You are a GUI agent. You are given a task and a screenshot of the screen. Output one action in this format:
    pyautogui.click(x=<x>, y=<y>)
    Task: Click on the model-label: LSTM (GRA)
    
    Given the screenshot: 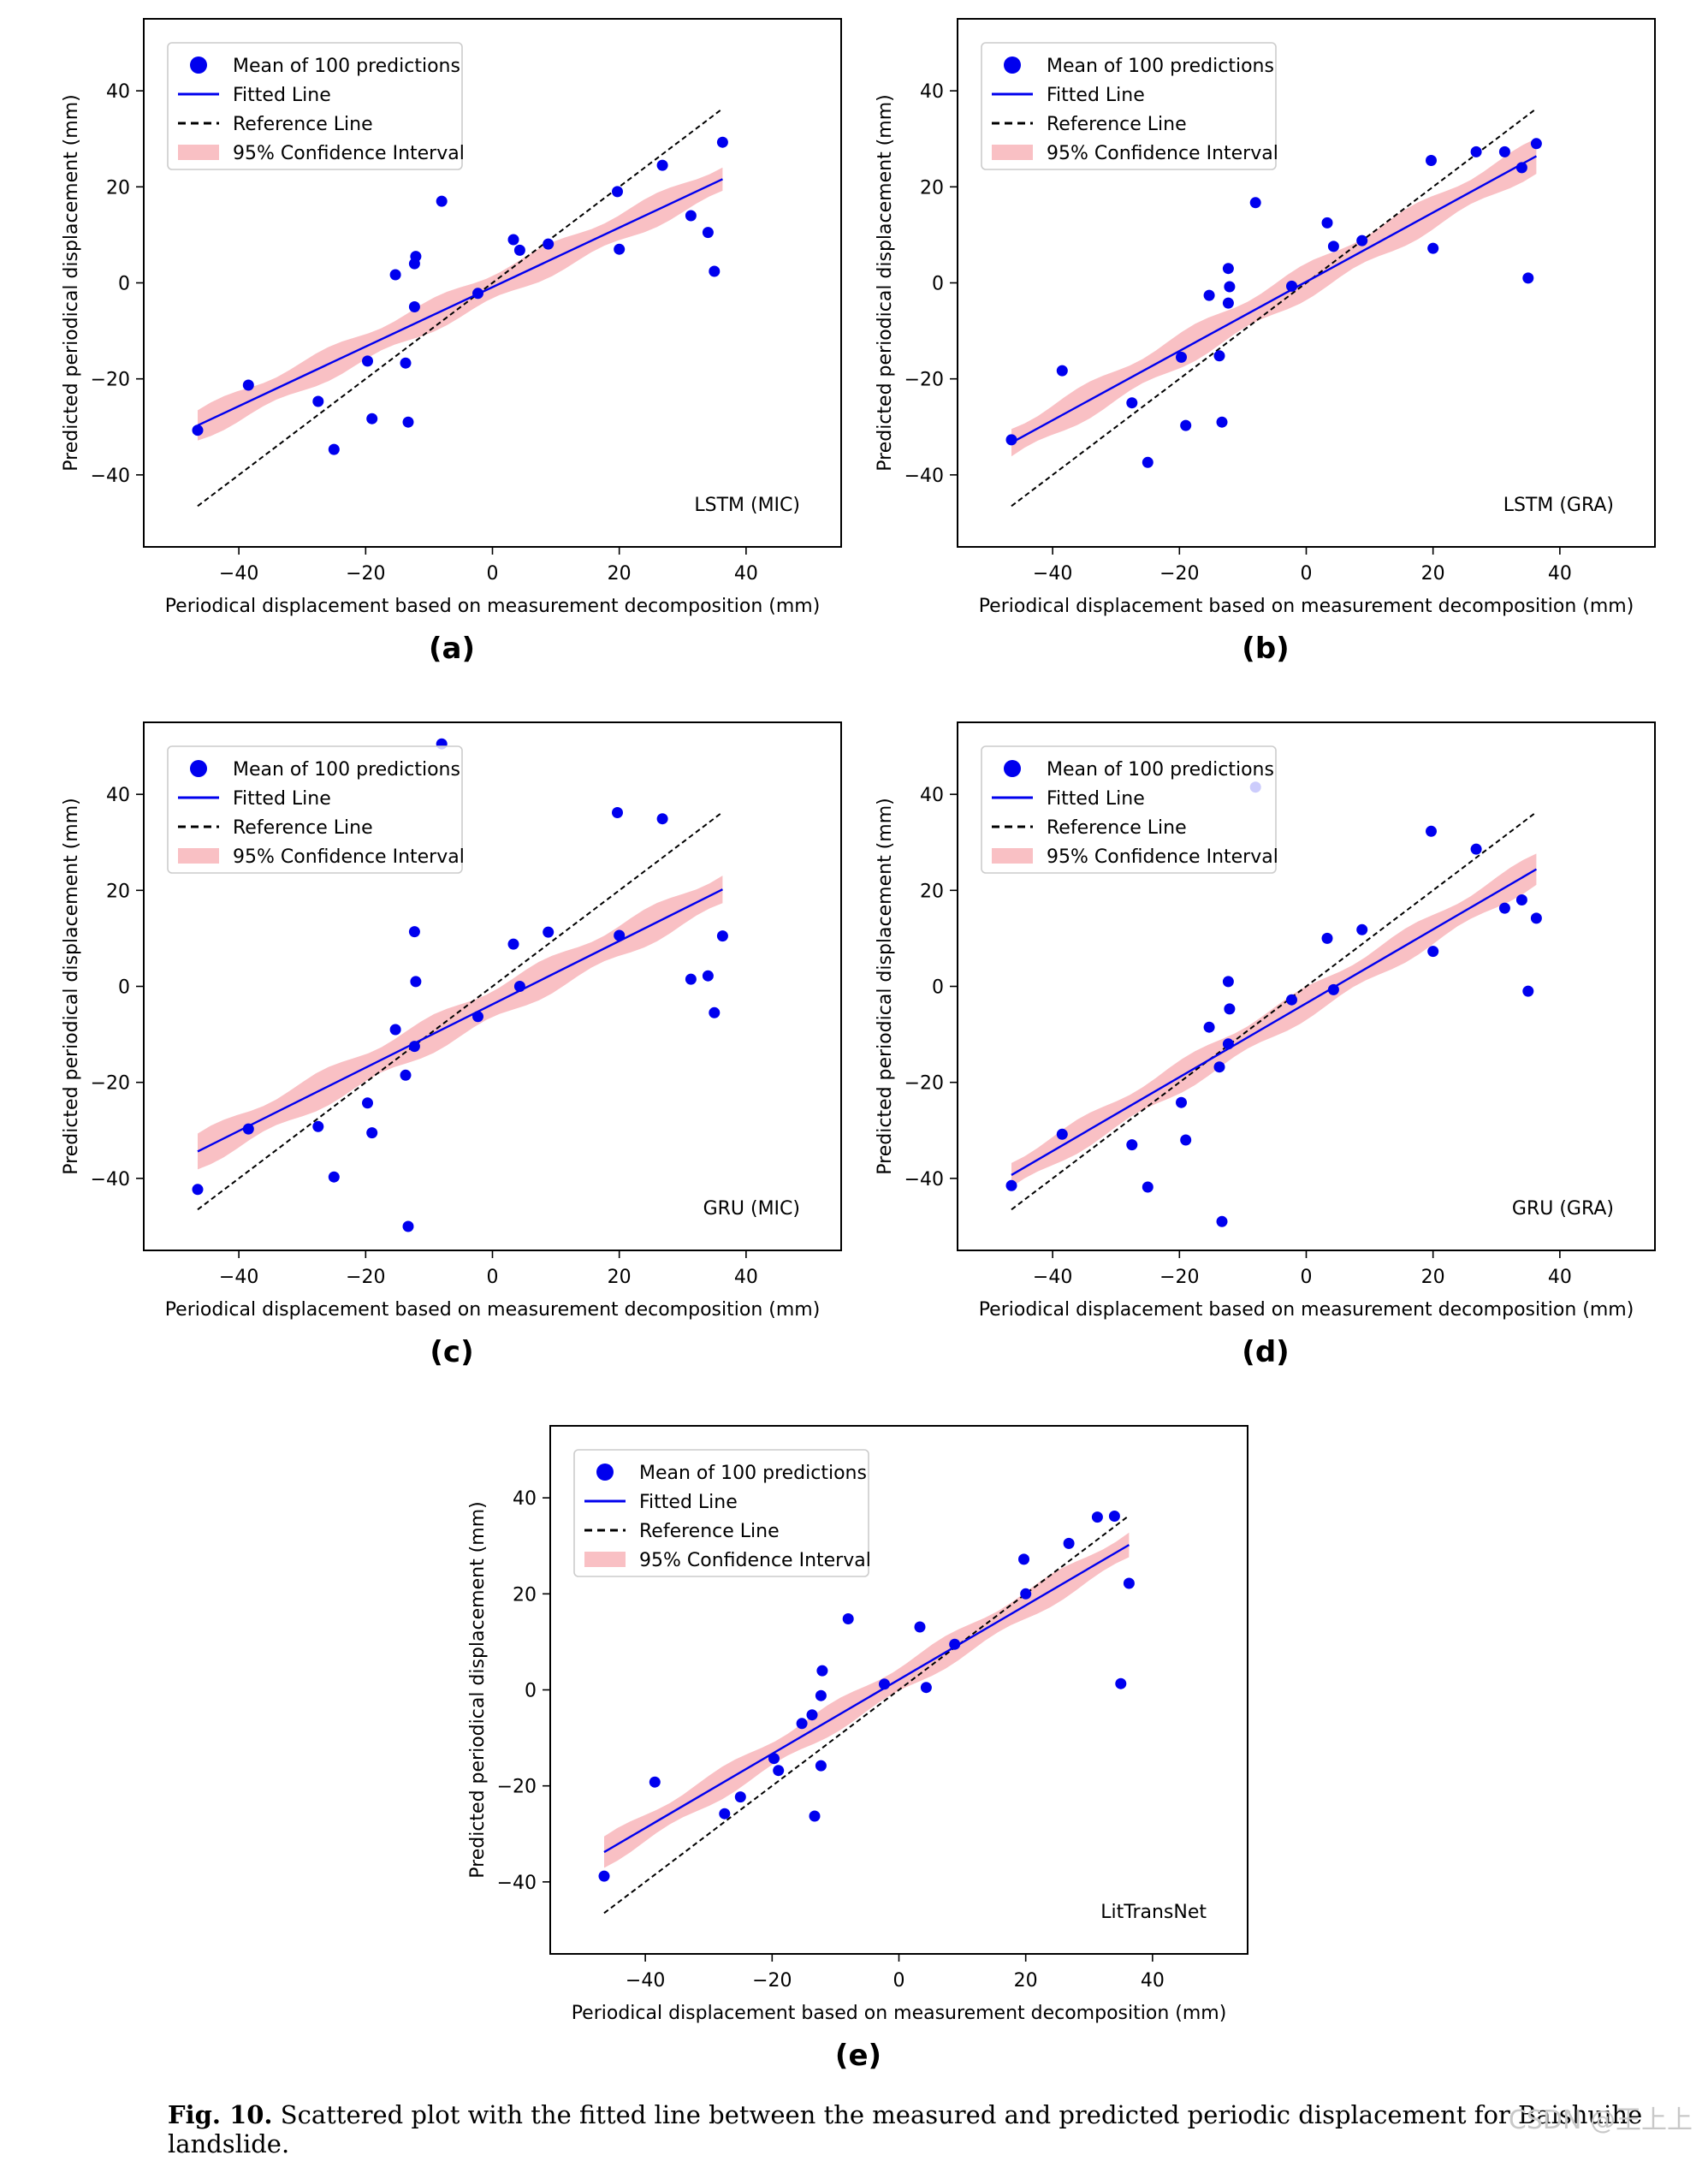 What is the action you would take?
    pyautogui.click(x=1558, y=506)
    